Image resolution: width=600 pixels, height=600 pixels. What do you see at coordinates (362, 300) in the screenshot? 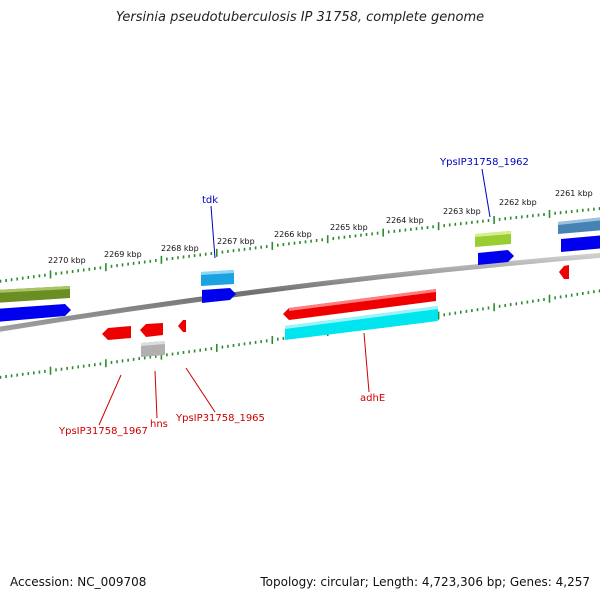
I see `feature-adhE-red-shade` at bounding box center [362, 300].